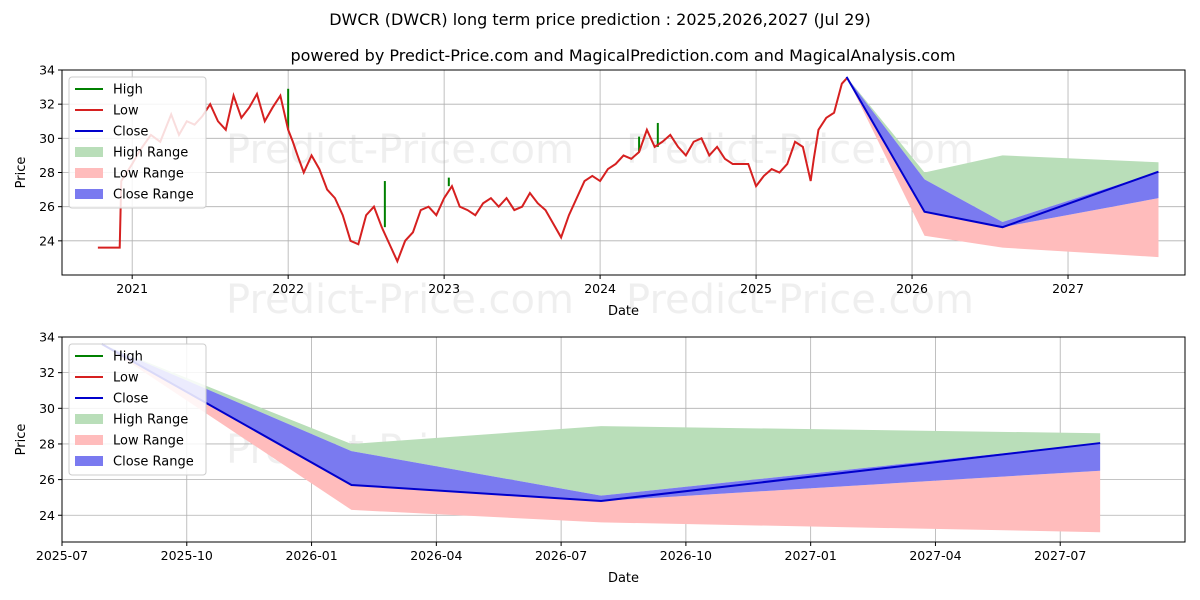 The height and width of the screenshot is (600, 1200). I want to click on x-tick-label: 2027, so click(1068, 288).